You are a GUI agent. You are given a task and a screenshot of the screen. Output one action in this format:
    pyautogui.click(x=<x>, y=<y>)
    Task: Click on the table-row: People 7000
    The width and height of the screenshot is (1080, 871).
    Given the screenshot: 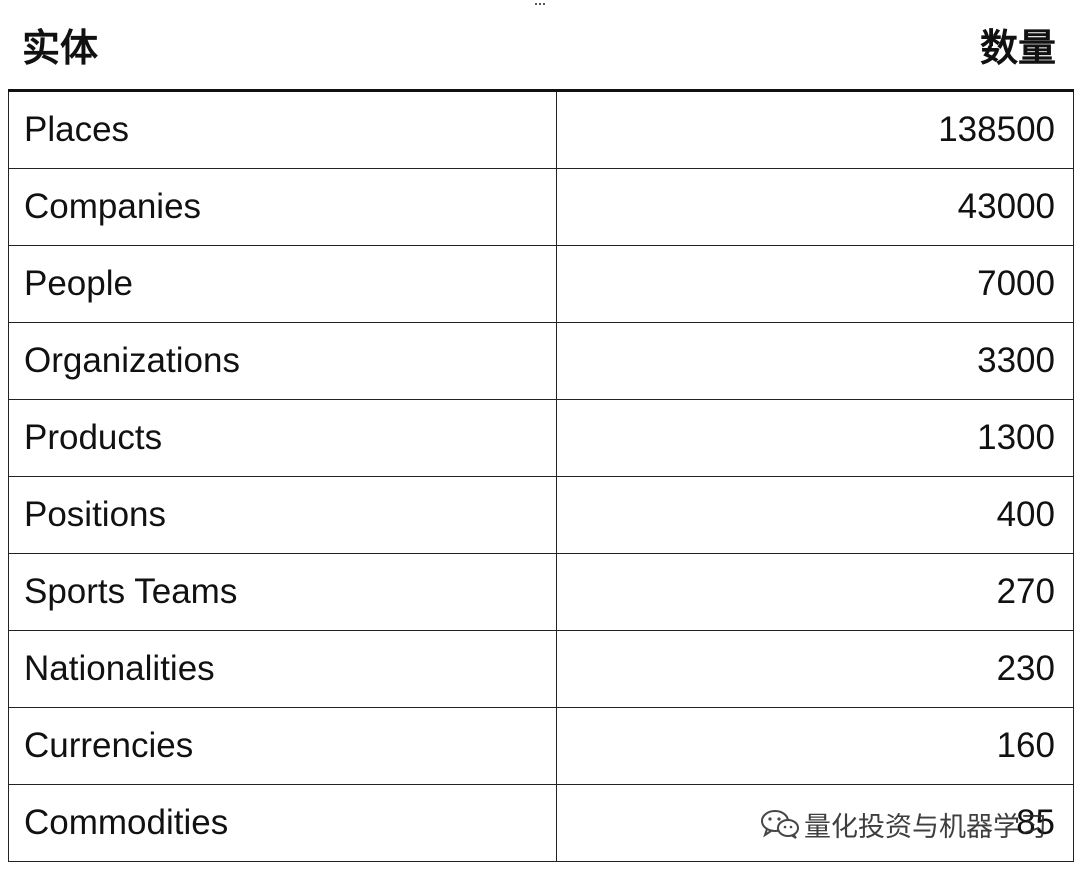 What is the action you would take?
    pyautogui.click(x=541, y=284)
    